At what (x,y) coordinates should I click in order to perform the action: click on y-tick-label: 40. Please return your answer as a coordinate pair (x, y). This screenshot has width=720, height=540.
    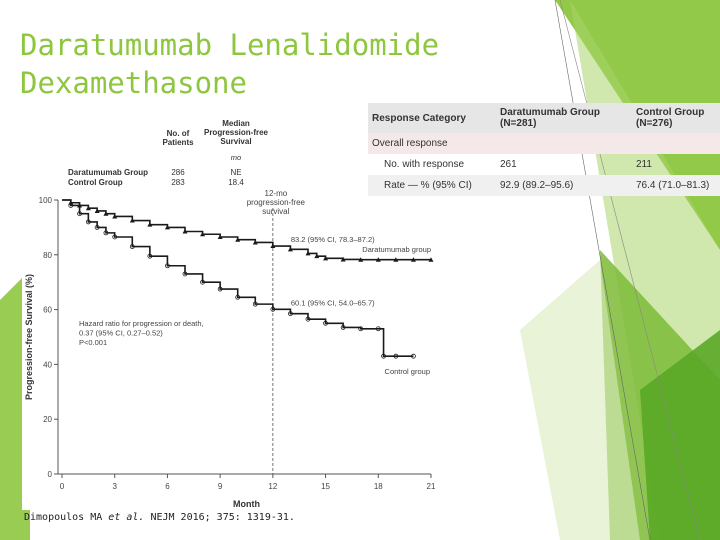
    Looking at the image, I should click on (47, 364).